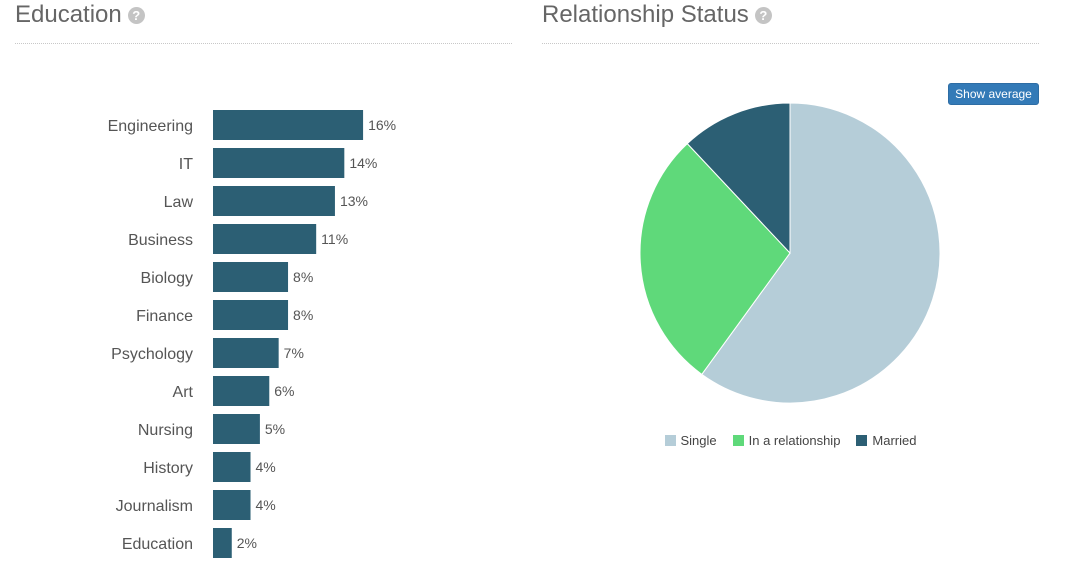 The width and height of the screenshot is (1081, 565). I want to click on value-label: 5%, so click(275, 429).